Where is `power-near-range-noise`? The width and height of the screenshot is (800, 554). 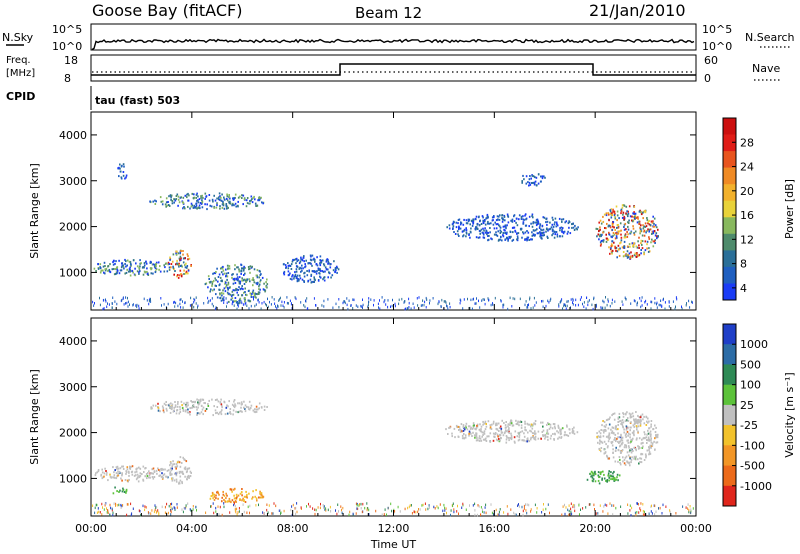 power-near-range-noise is located at coordinates (392, 303).